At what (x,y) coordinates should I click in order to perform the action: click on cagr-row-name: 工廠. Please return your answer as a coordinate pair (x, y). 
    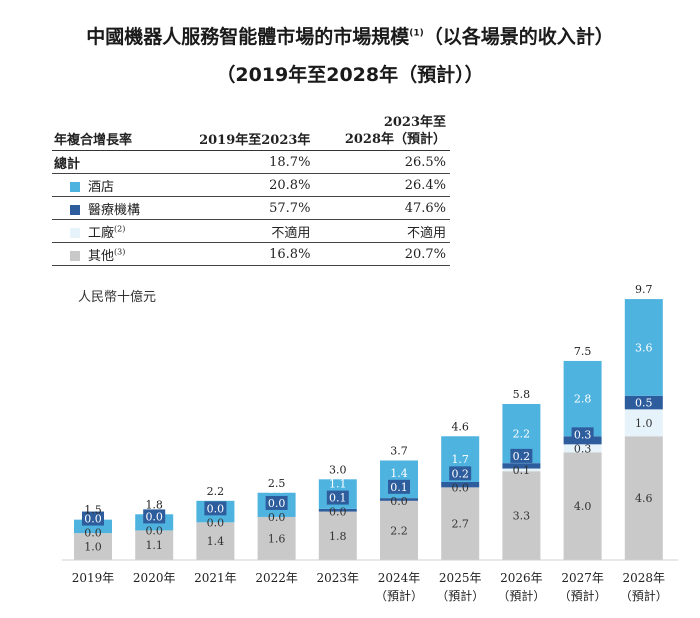
    Looking at the image, I should click on (101, 233).